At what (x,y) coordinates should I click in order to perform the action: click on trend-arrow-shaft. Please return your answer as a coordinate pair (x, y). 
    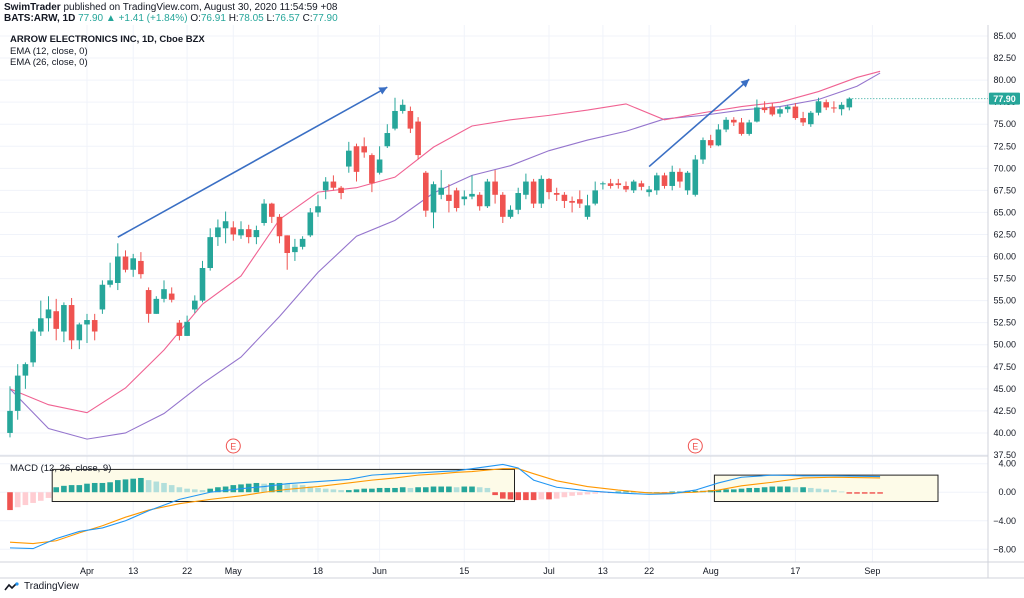
    Looking at the image, I should click on (252, 162).